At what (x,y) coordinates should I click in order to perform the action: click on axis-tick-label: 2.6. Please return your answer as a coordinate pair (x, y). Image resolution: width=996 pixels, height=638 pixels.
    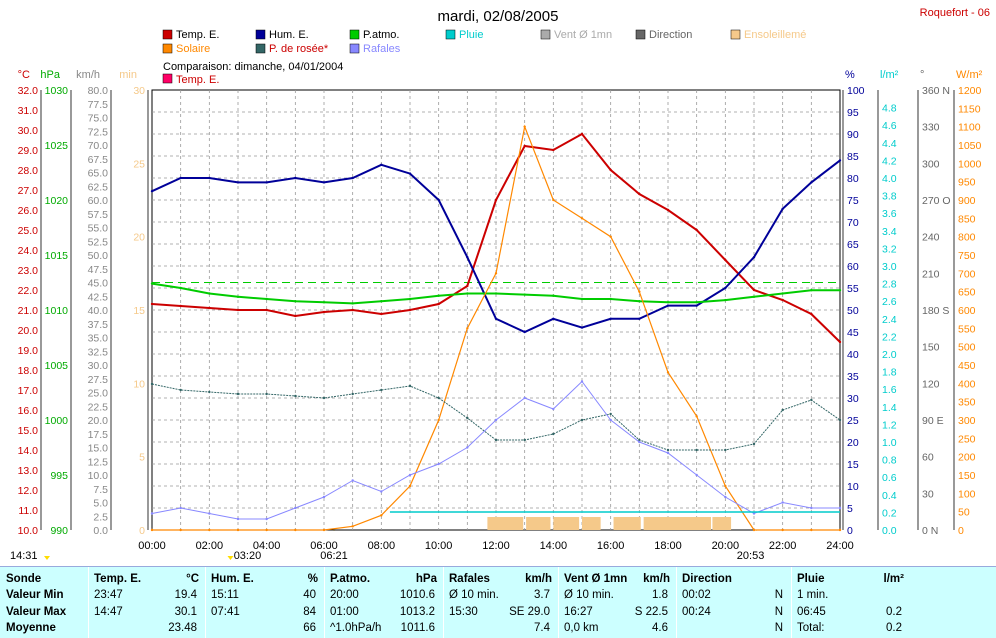
    Looking at the image, I should click on (889, 302).